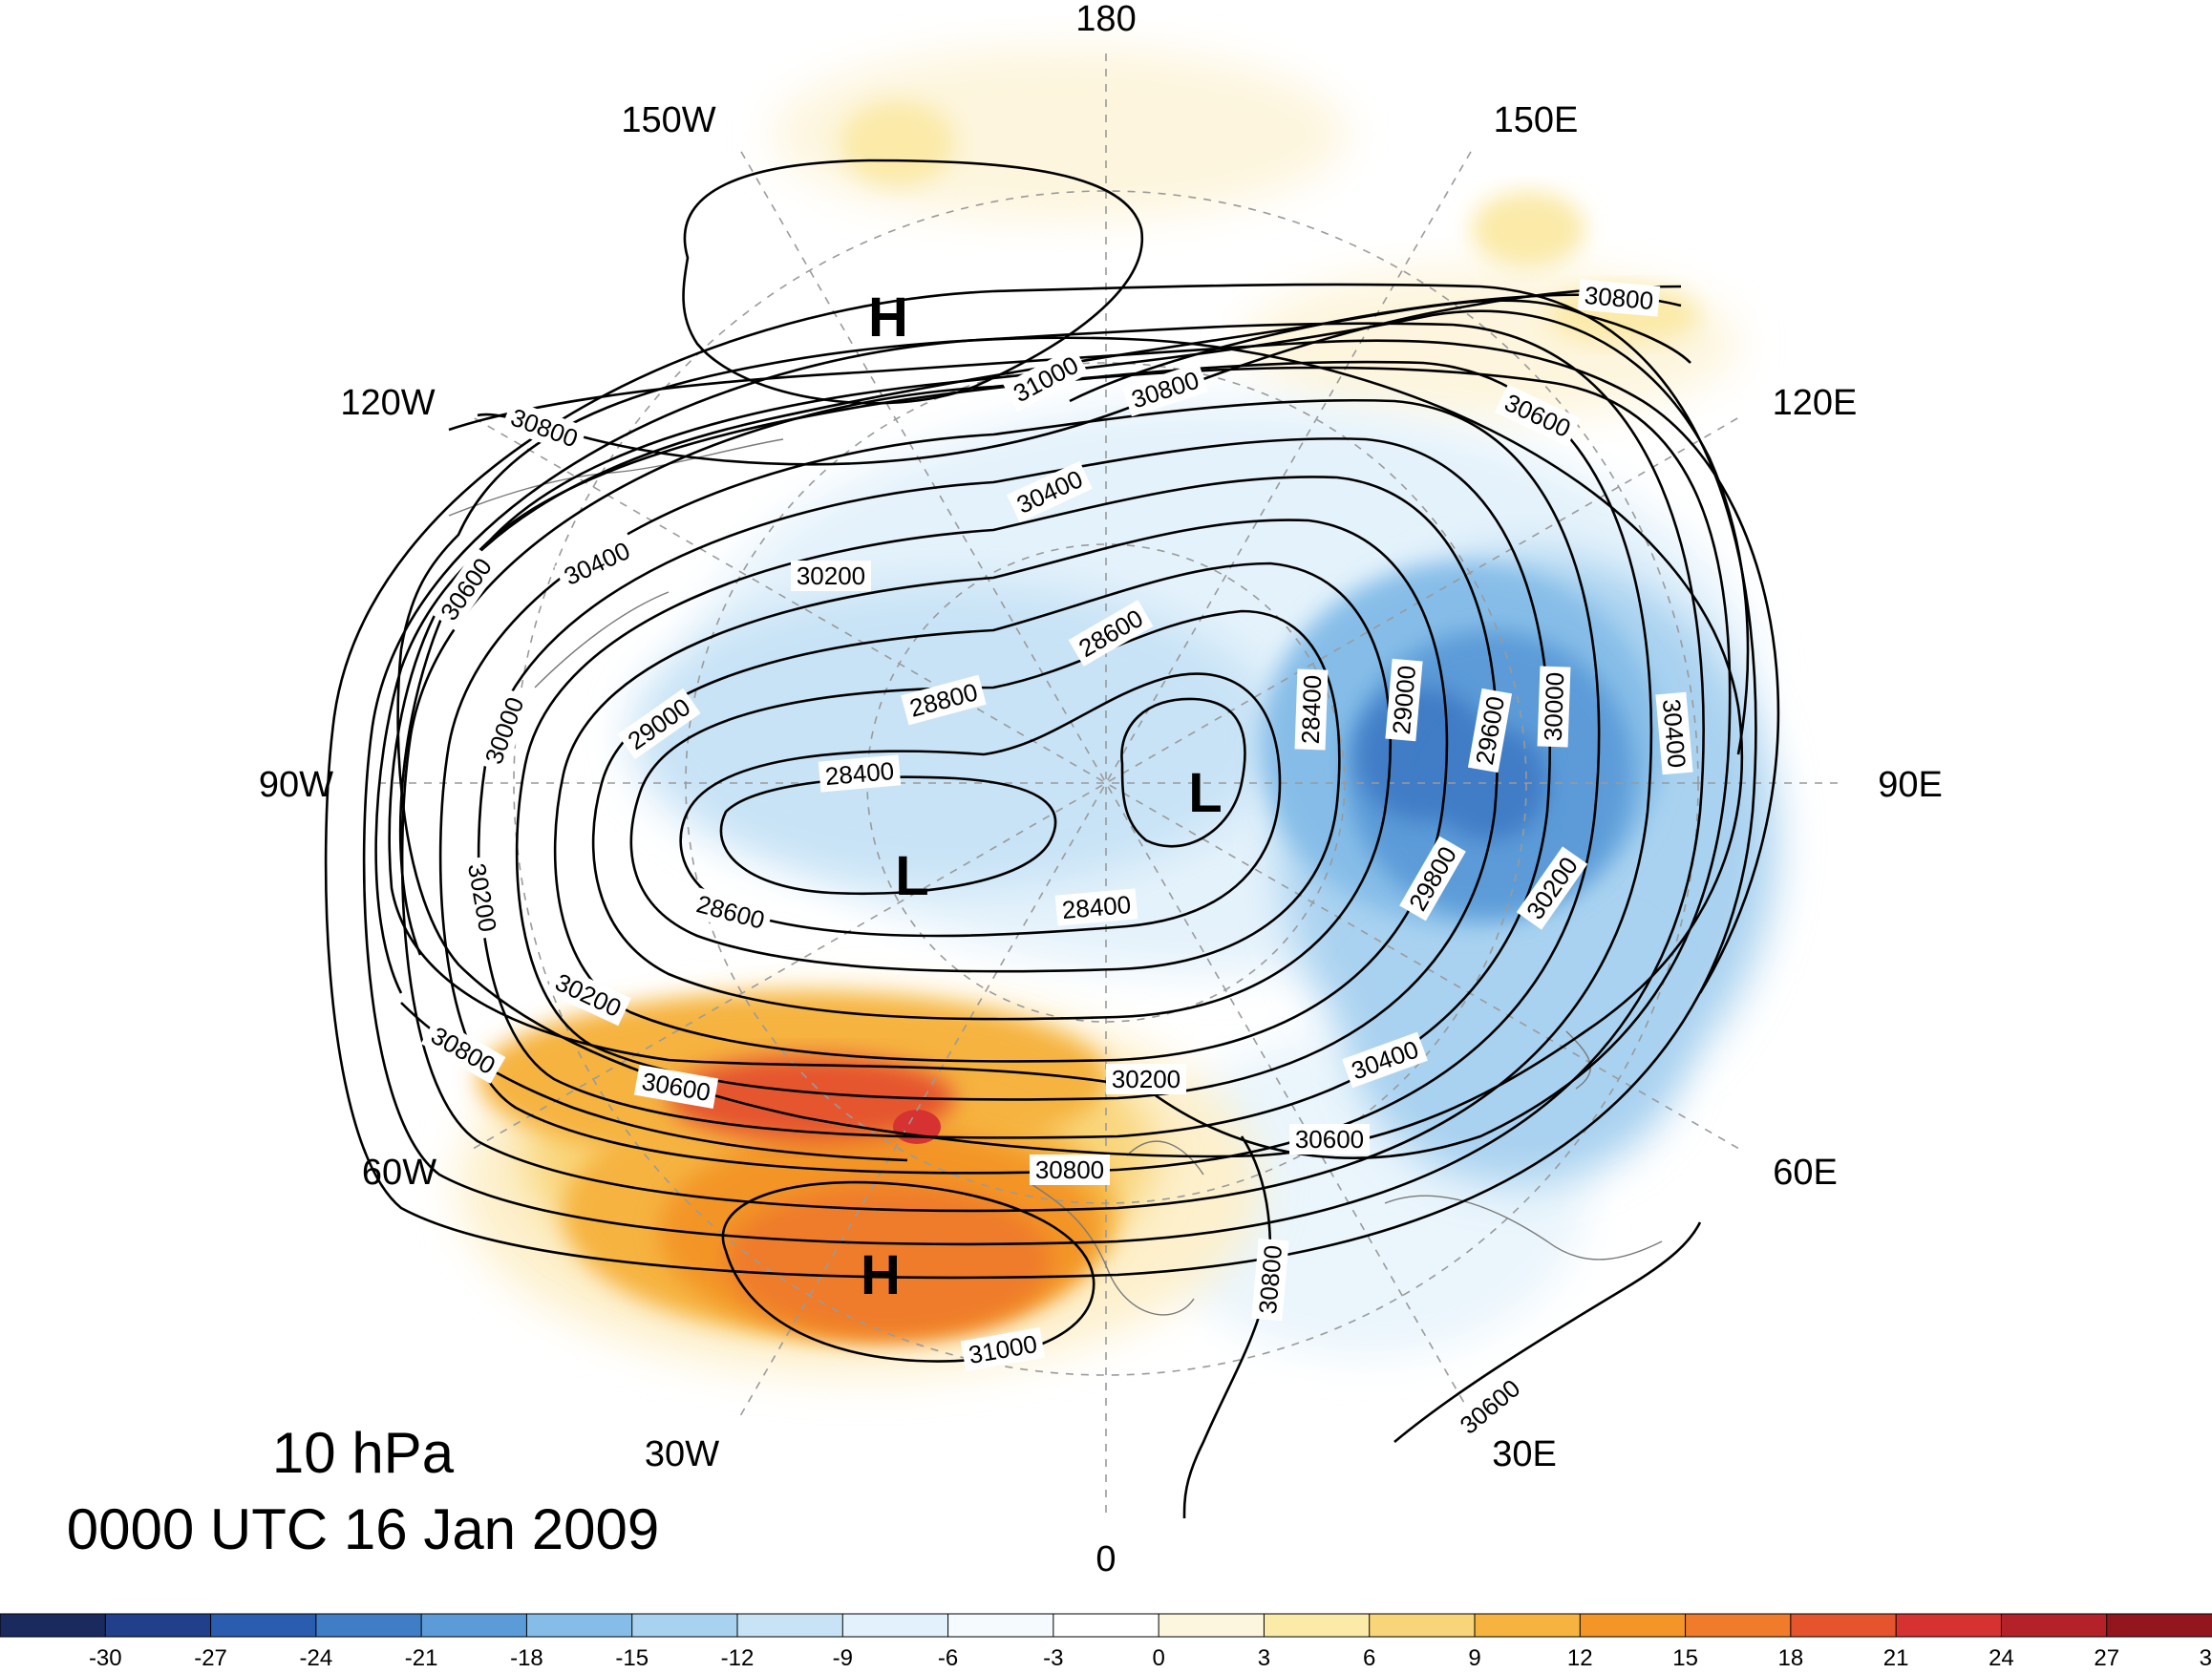 This screenshot has height=1674, width=2212. Describe the element at coordinates (1369, 1658) in the screenshot. I see `colorbar-tick-label: 6` at that location.